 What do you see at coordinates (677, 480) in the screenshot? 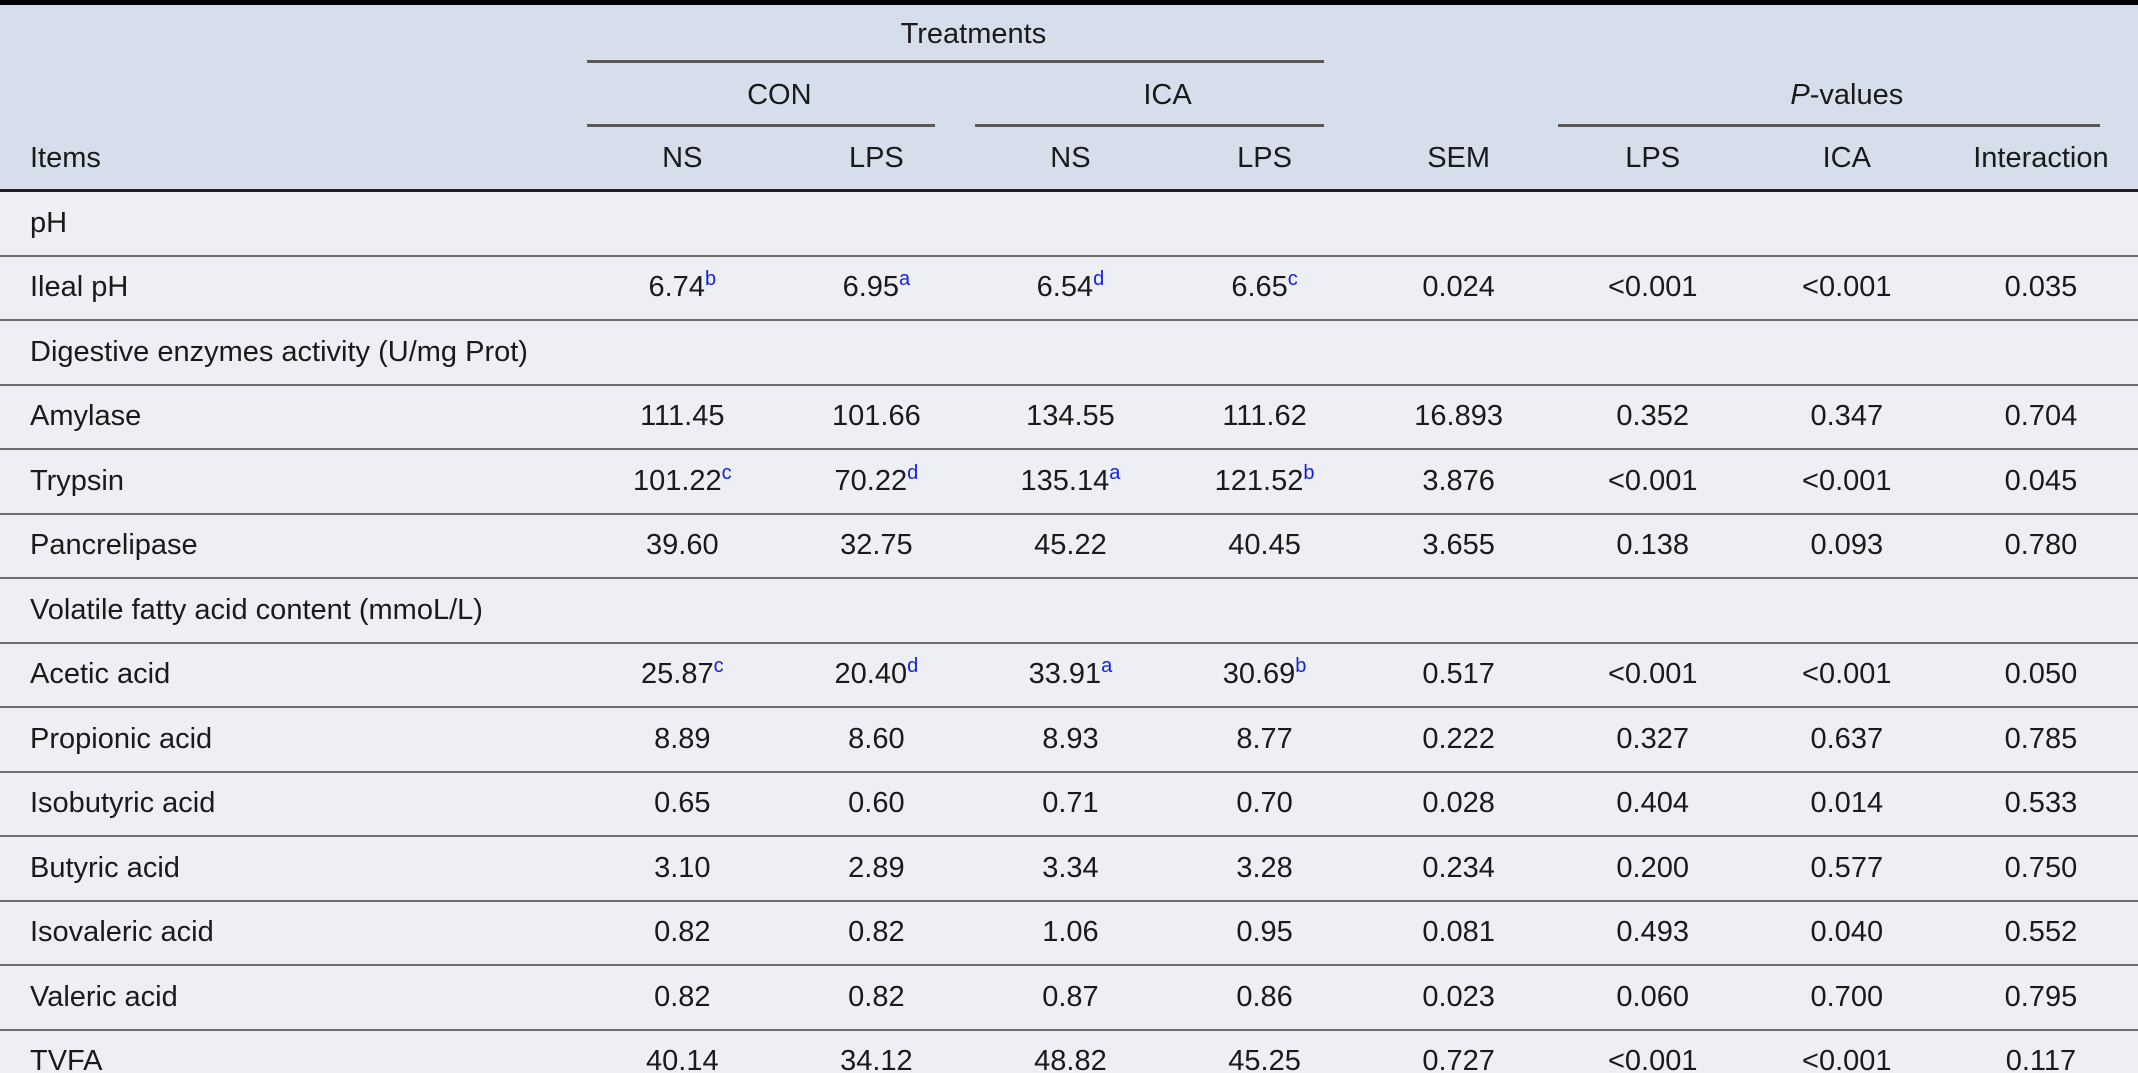
I see `value-number: 101.22` at bounding box center [677, 480].